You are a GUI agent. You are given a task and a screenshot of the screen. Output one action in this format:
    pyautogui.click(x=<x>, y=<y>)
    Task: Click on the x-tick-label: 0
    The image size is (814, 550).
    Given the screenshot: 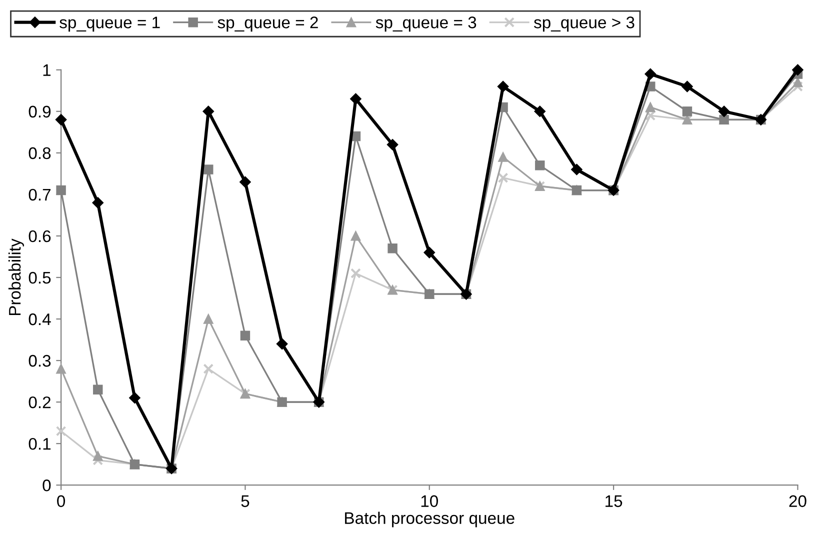 What is the action you would take?
    pyautogui.click(x=61, y=501)
    